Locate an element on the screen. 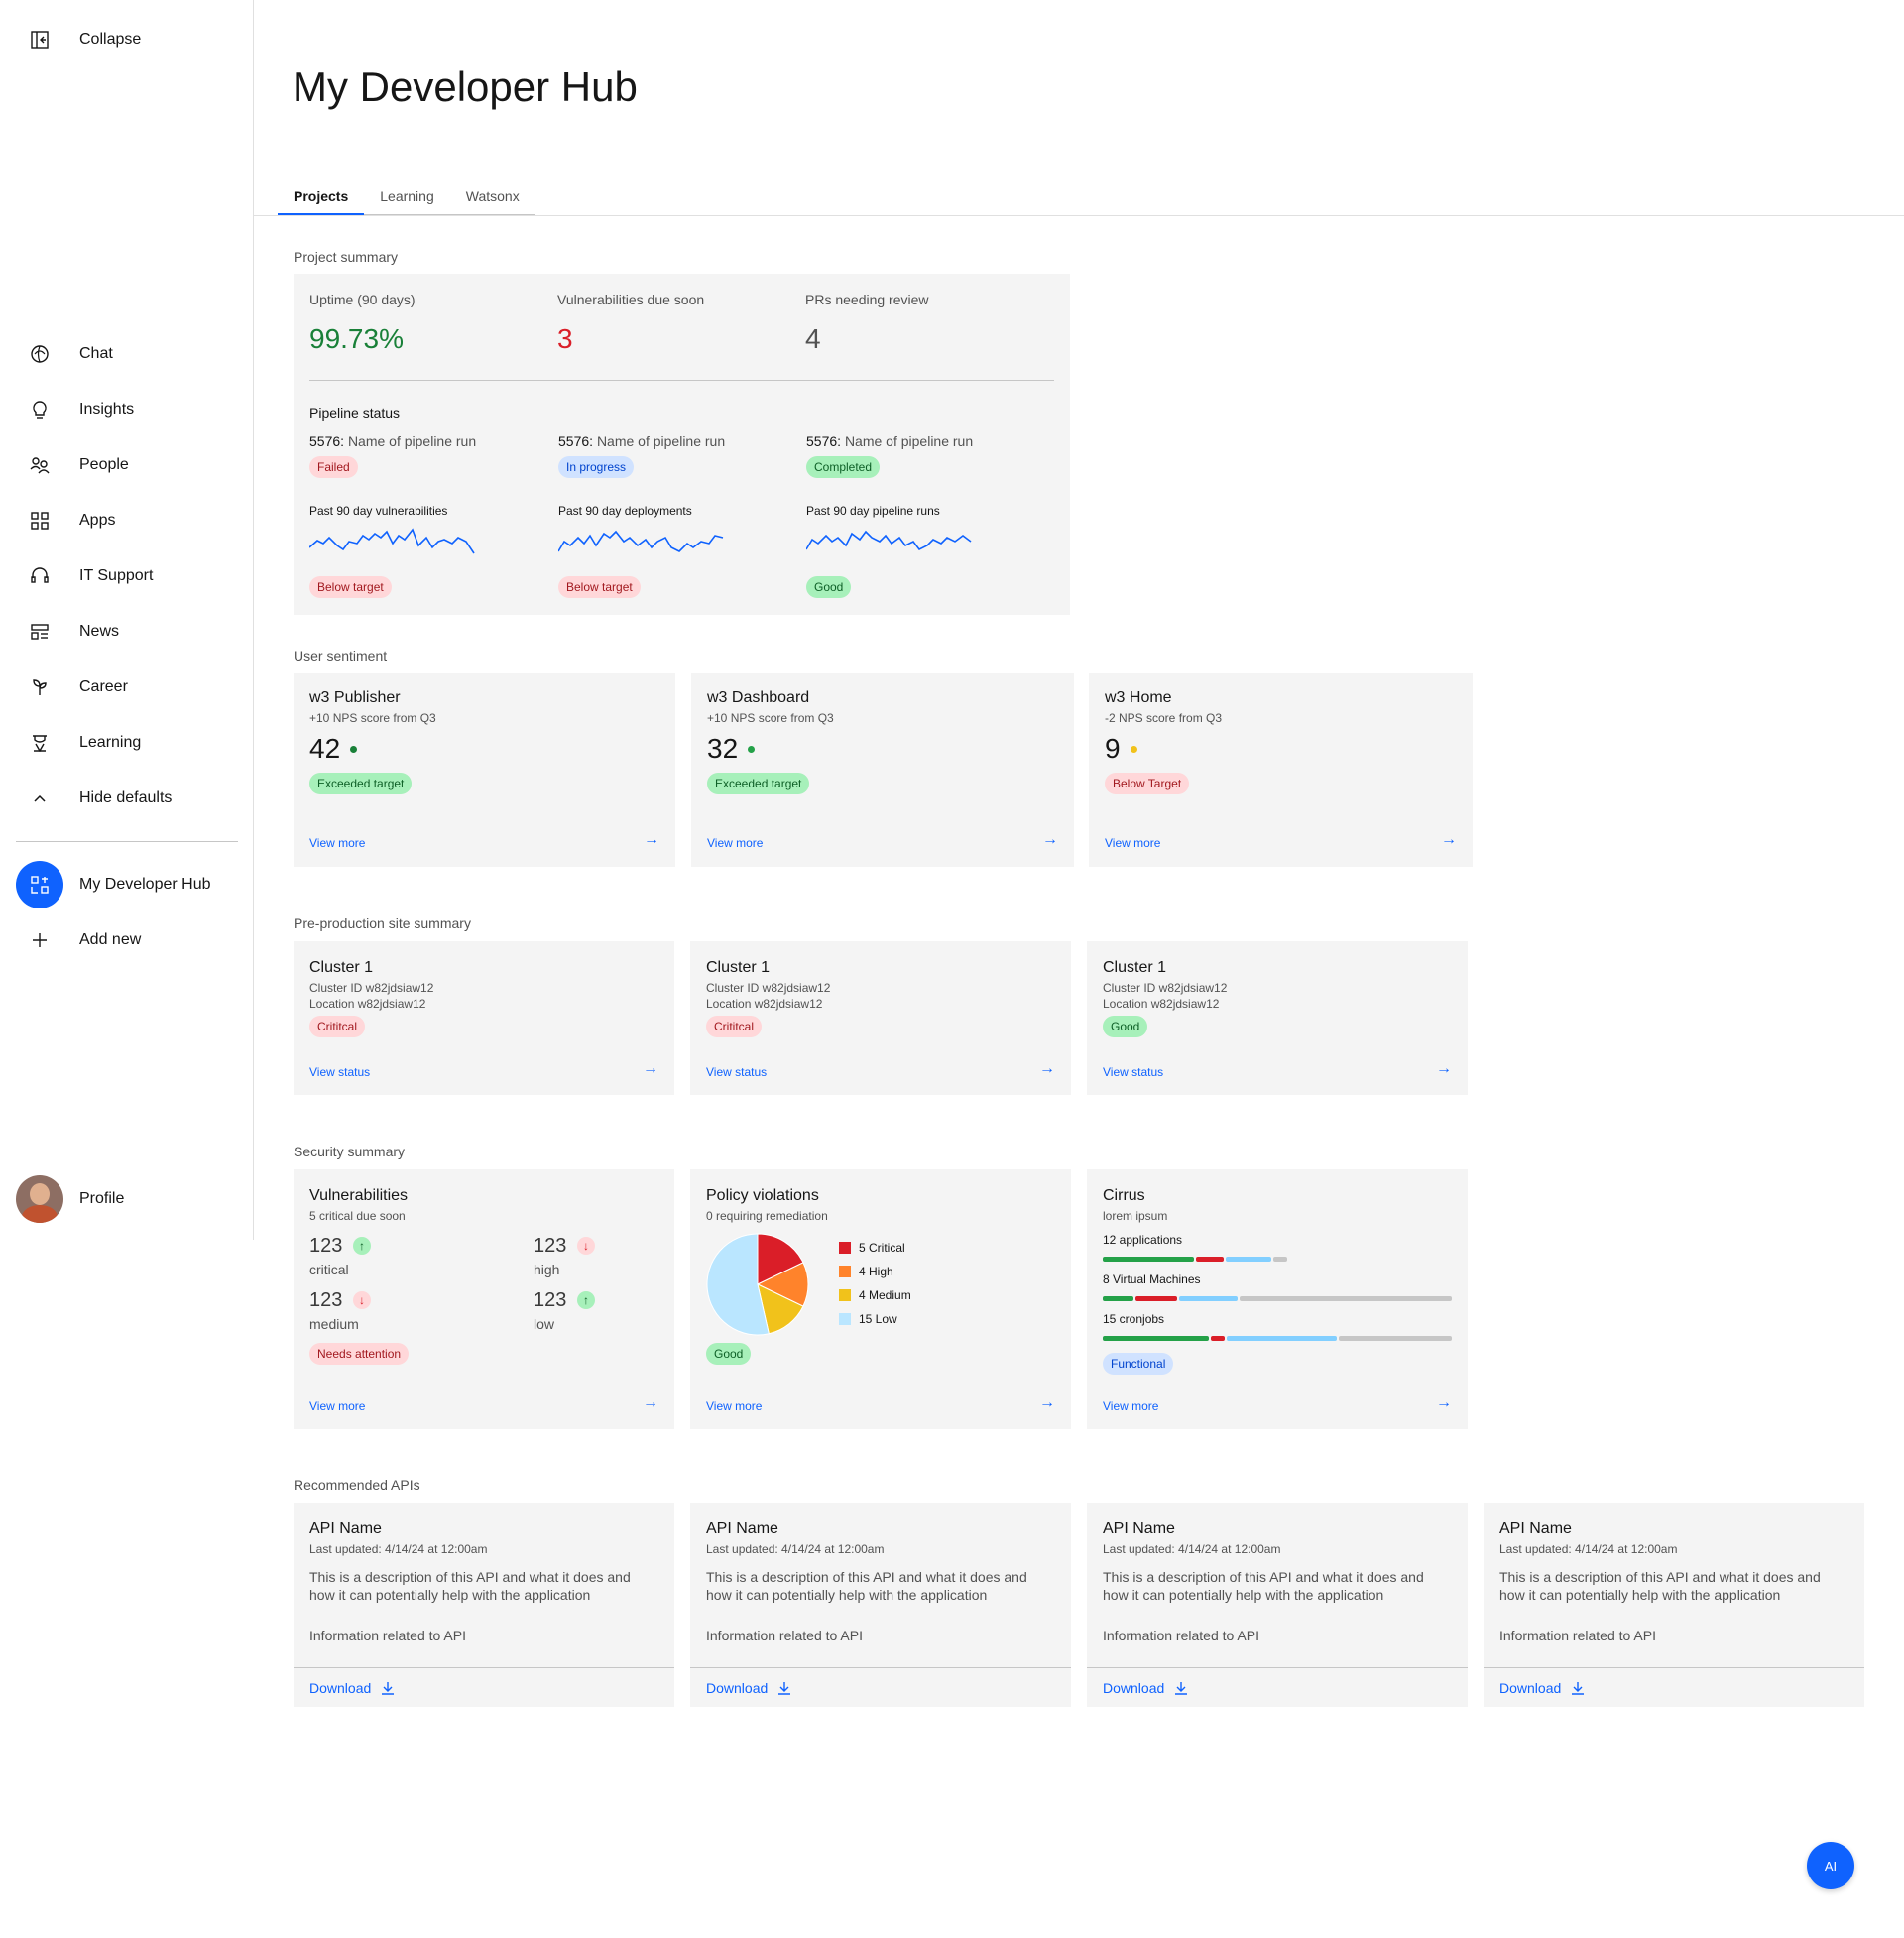 The height and width of the screenshot is (1938, 1904). card-title: w3 Publisher is located at coordinates (355, 697).